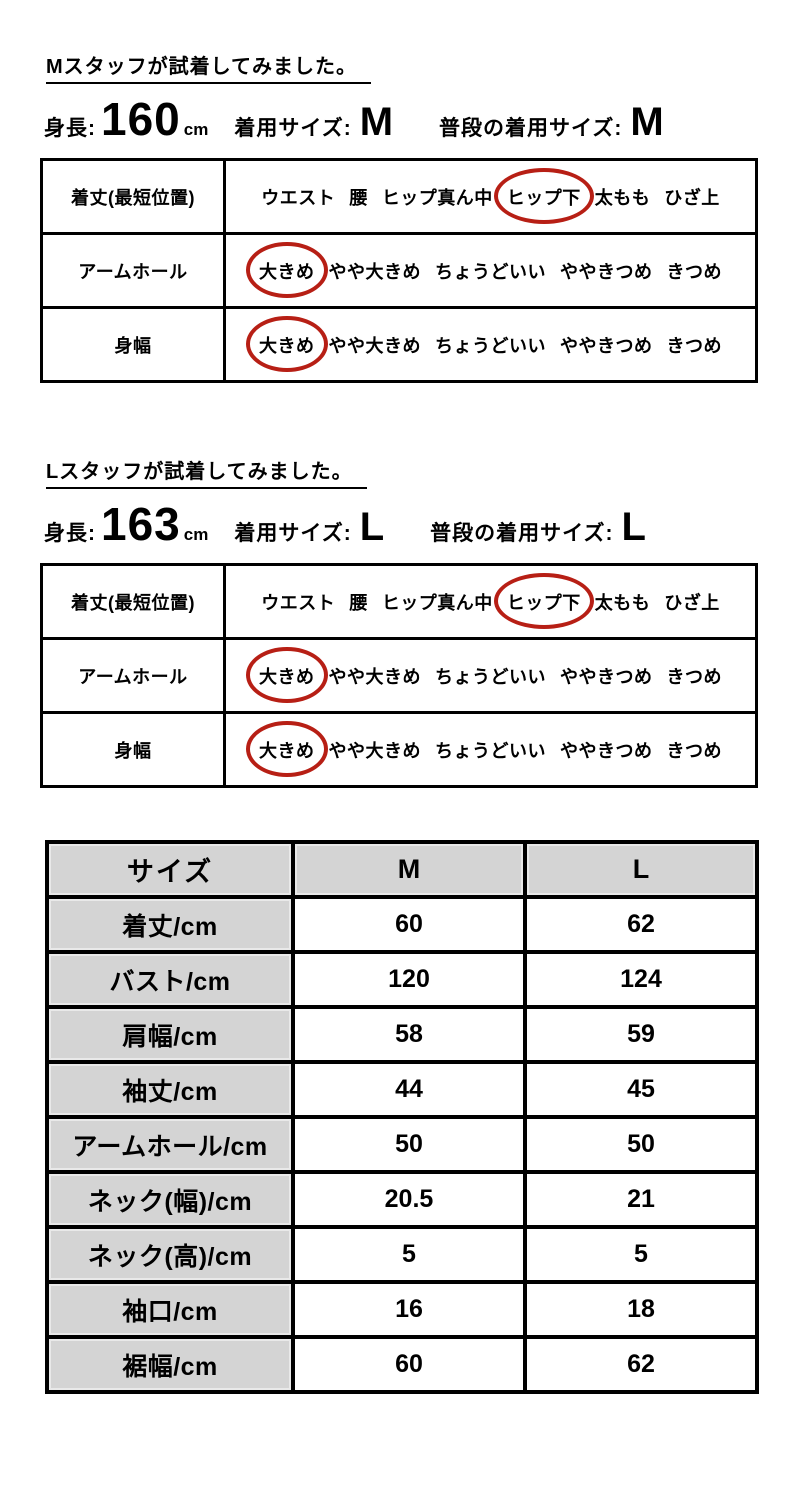  I want to click on value-l: 18, so click(641, 1309).